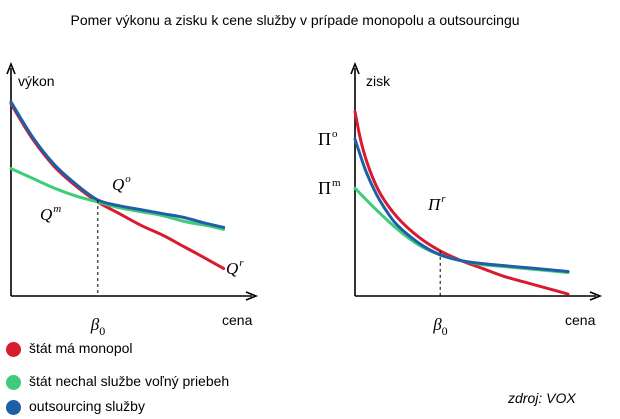 The width and height of the screenshot is (620, 419). I want to click on y-tick-label-1-base: Π, so click(324, 139).